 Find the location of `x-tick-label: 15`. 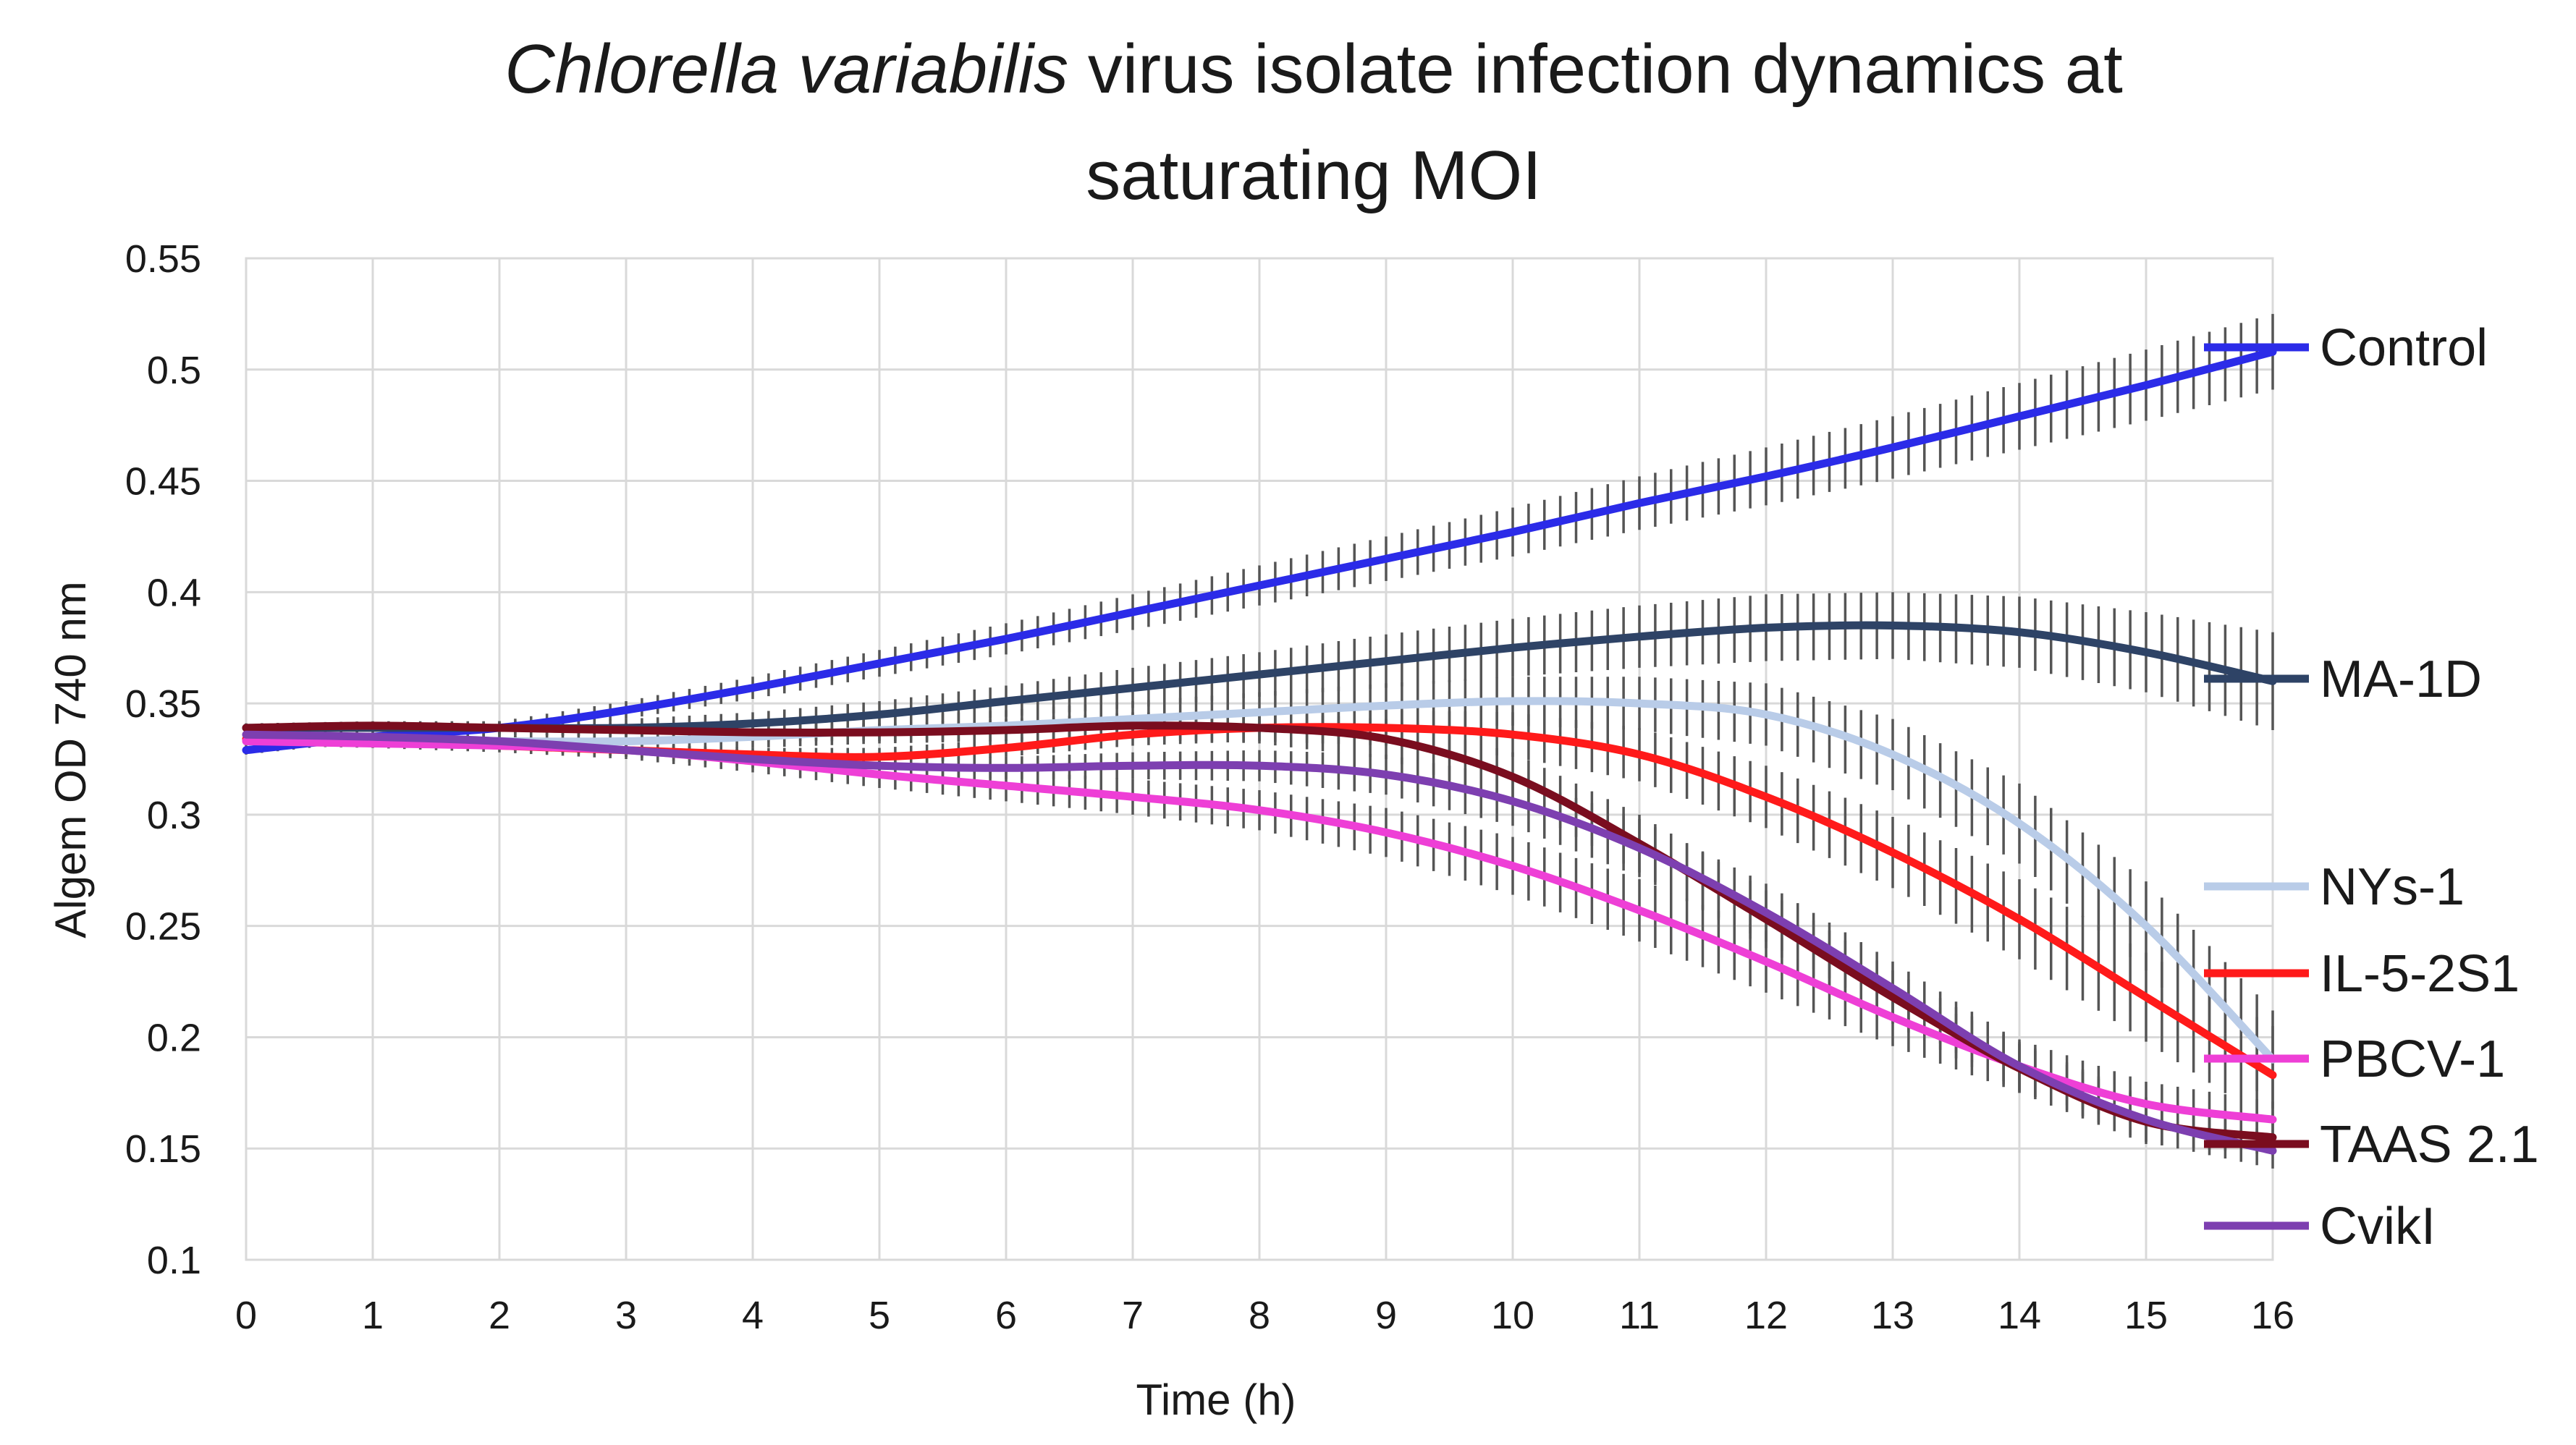

x-tick-label: 15 is located at coordinates (2146, 1315).